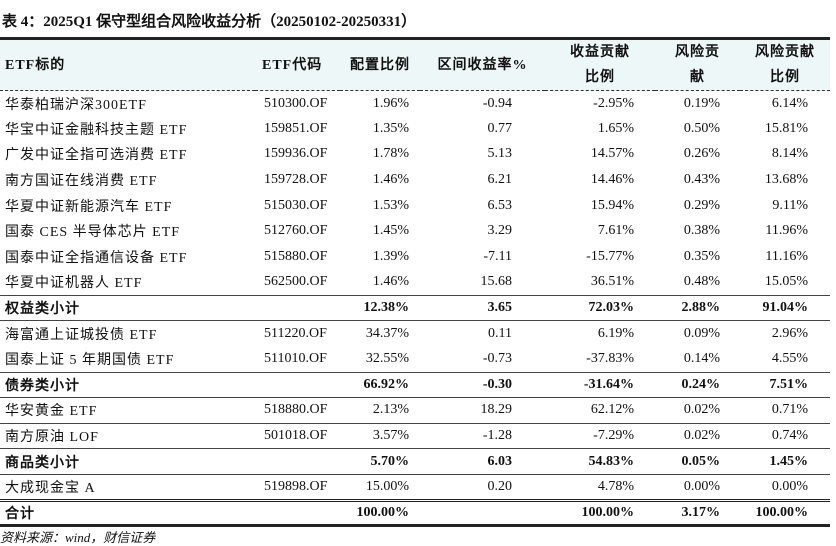  What do you see at coordinates (615, 128) in the screenshot?
I see `cell-return-contribution: 1.65%` at bounding box center [615, 128].